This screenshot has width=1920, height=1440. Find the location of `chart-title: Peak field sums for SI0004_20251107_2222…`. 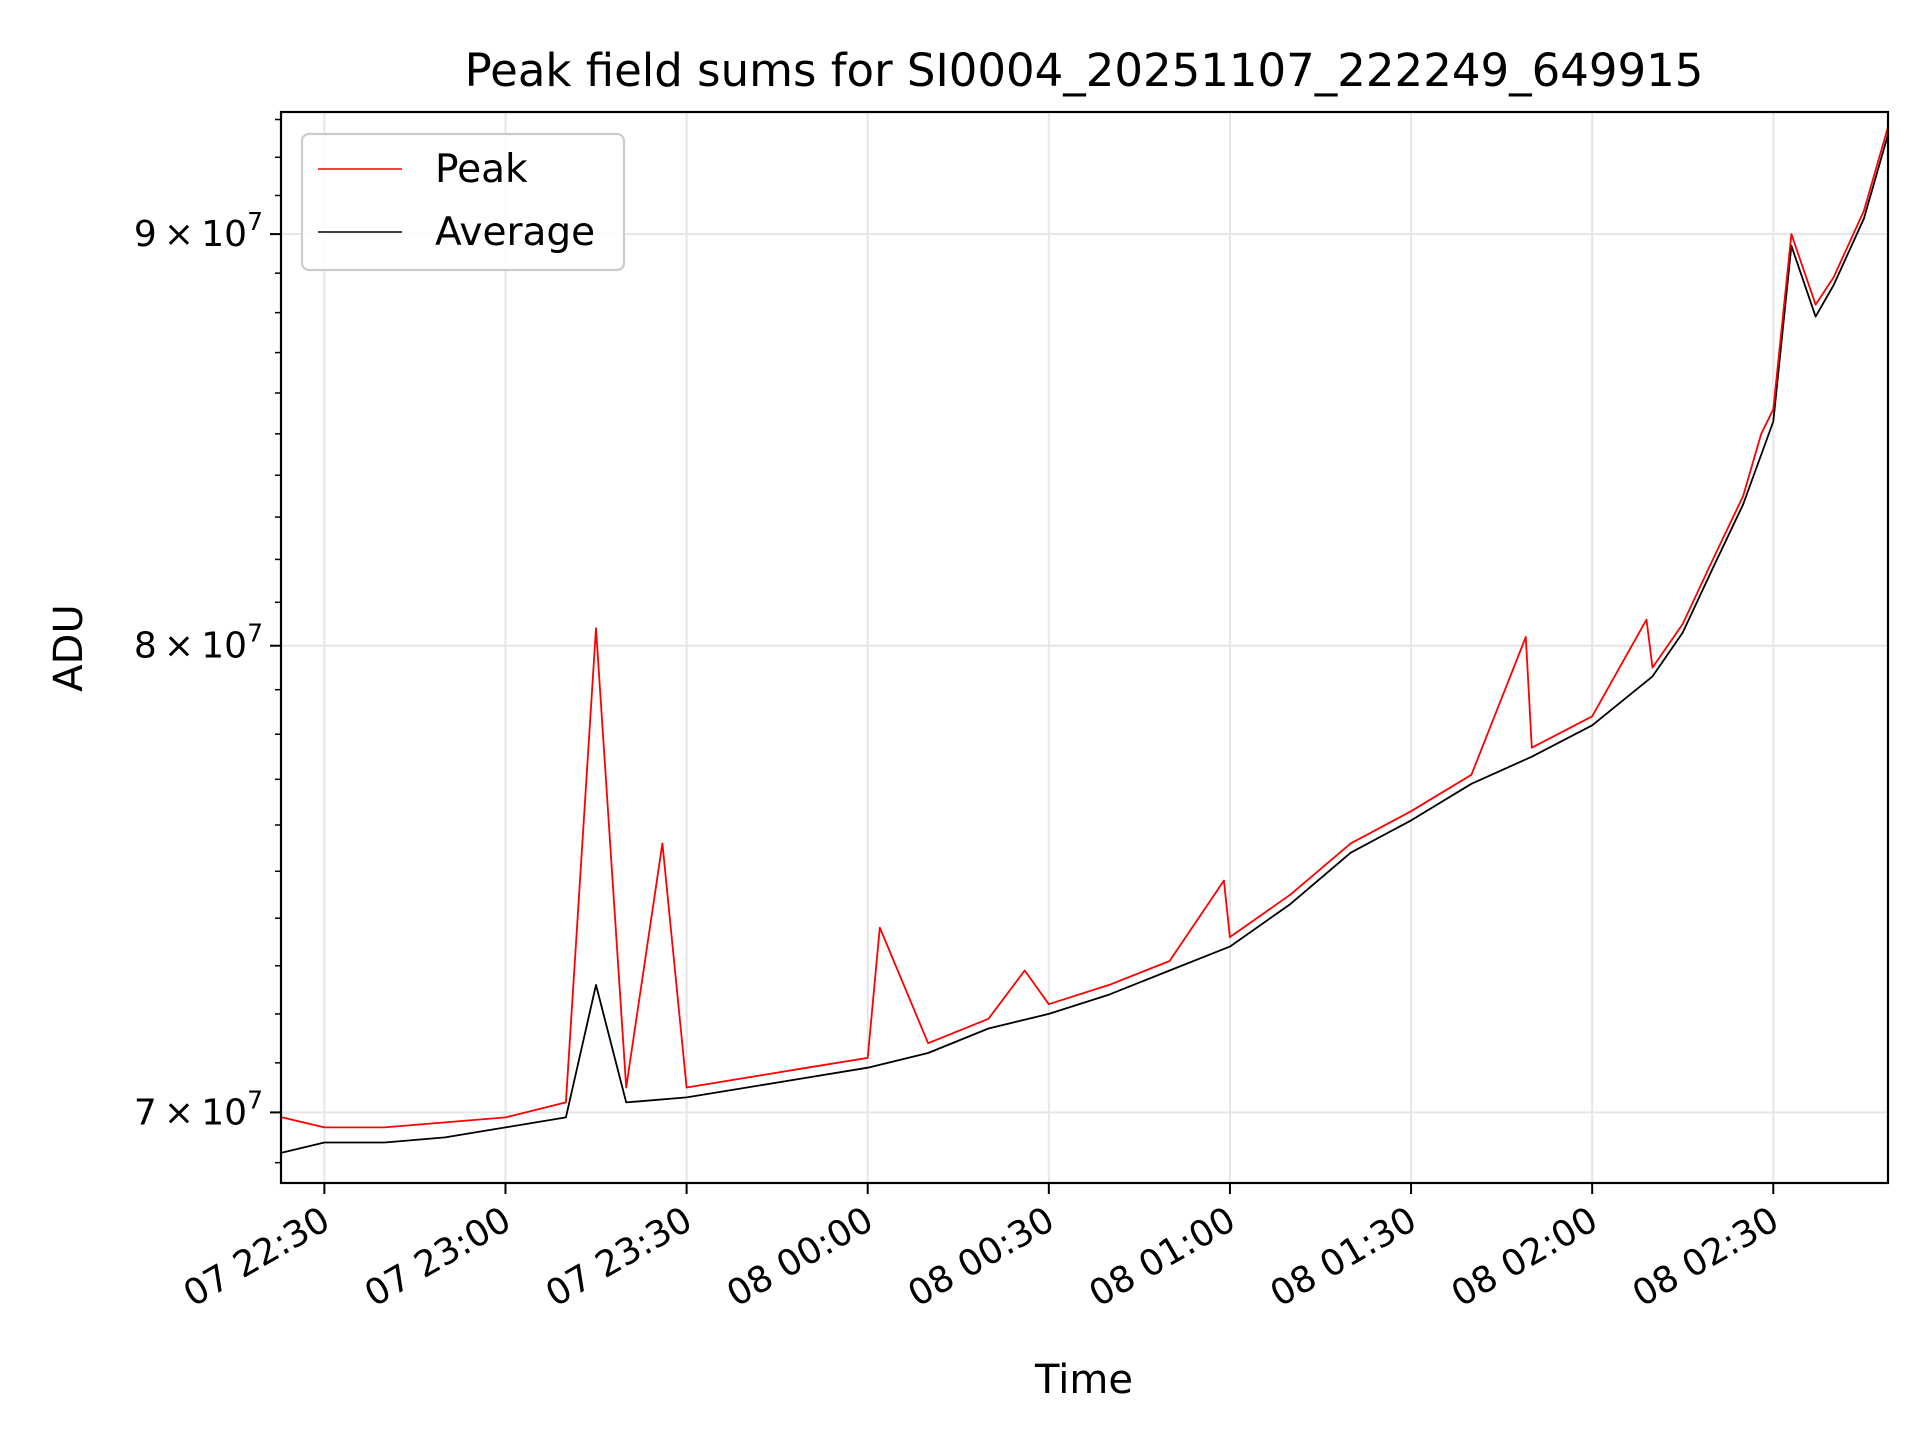

chart-title: Peak field sums for SI0004_20251107_2222… is located at coordinates (1084, 70).